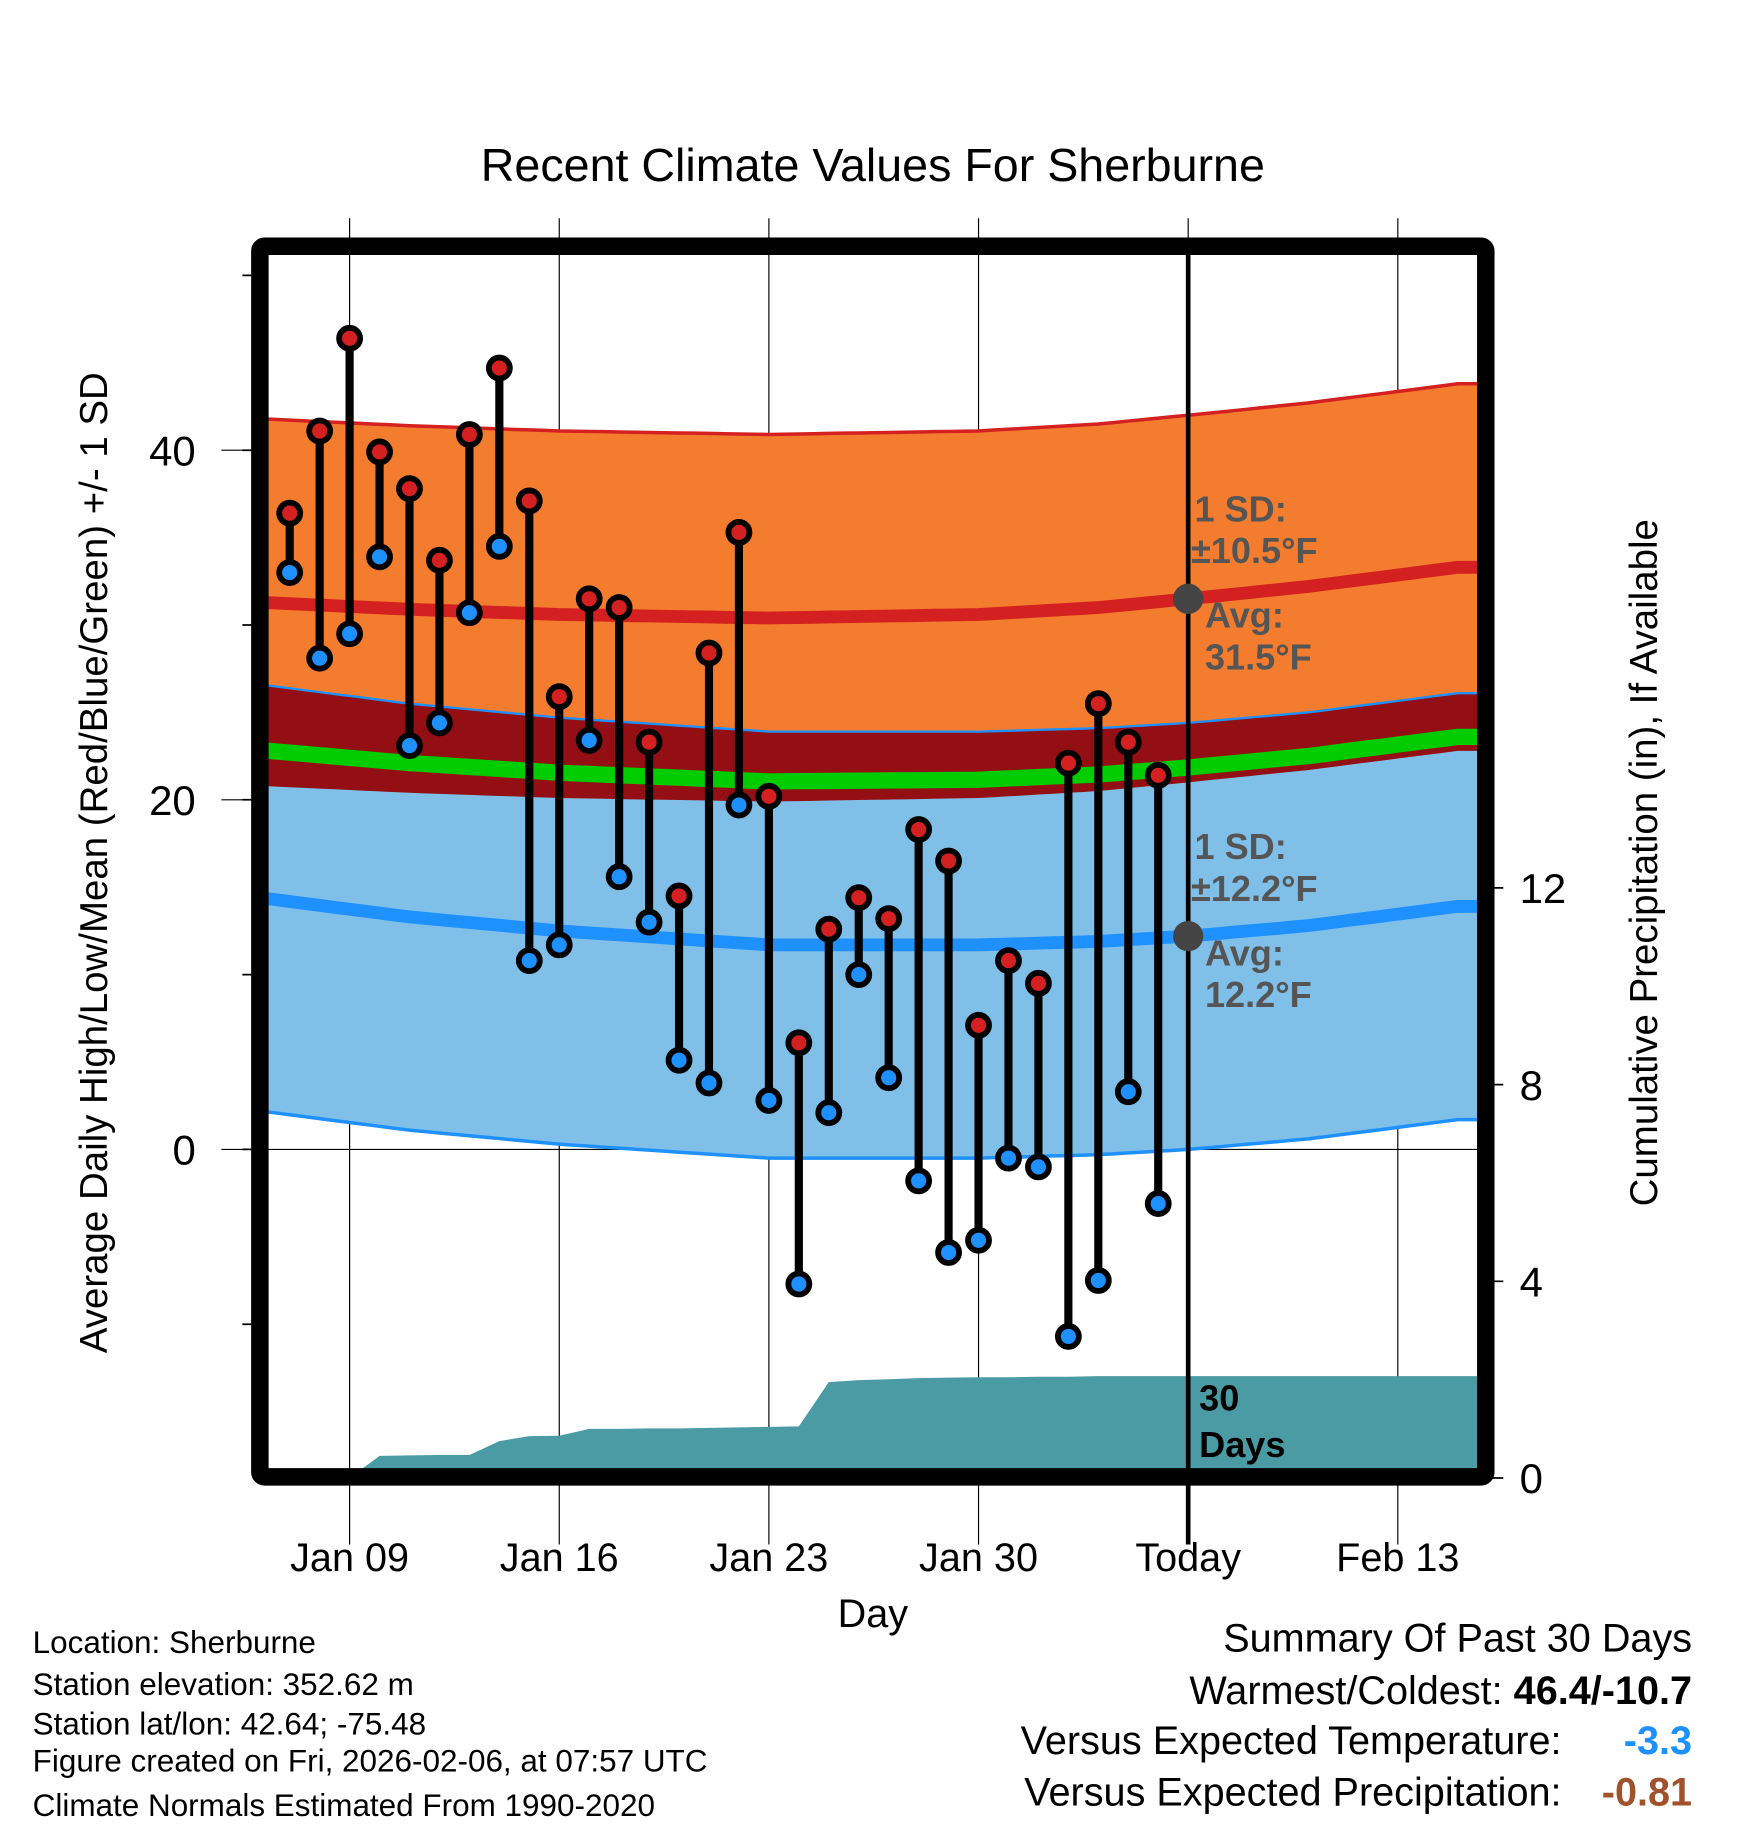 The height and width of the screenshot is (1828, 1748). Describe the element at coordinates (873, 708) in the screenshot. I see `low-upper-sd-line` at that location.